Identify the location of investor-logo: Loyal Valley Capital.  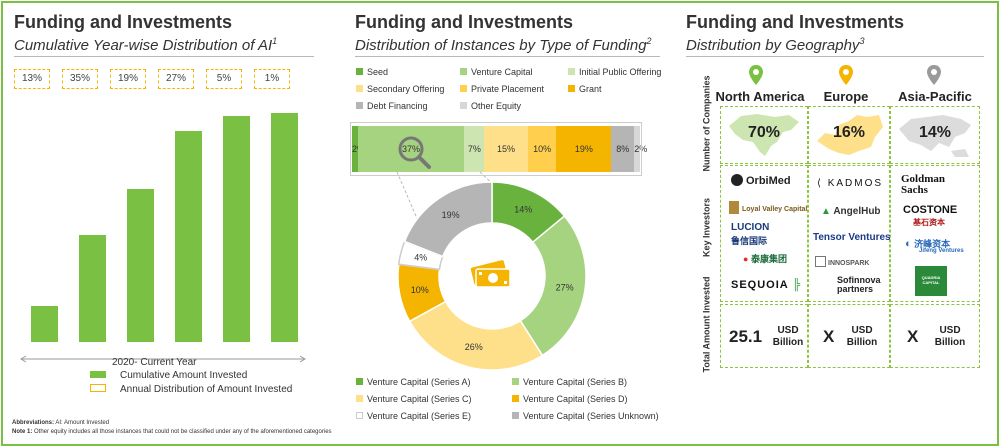
(768, 207).